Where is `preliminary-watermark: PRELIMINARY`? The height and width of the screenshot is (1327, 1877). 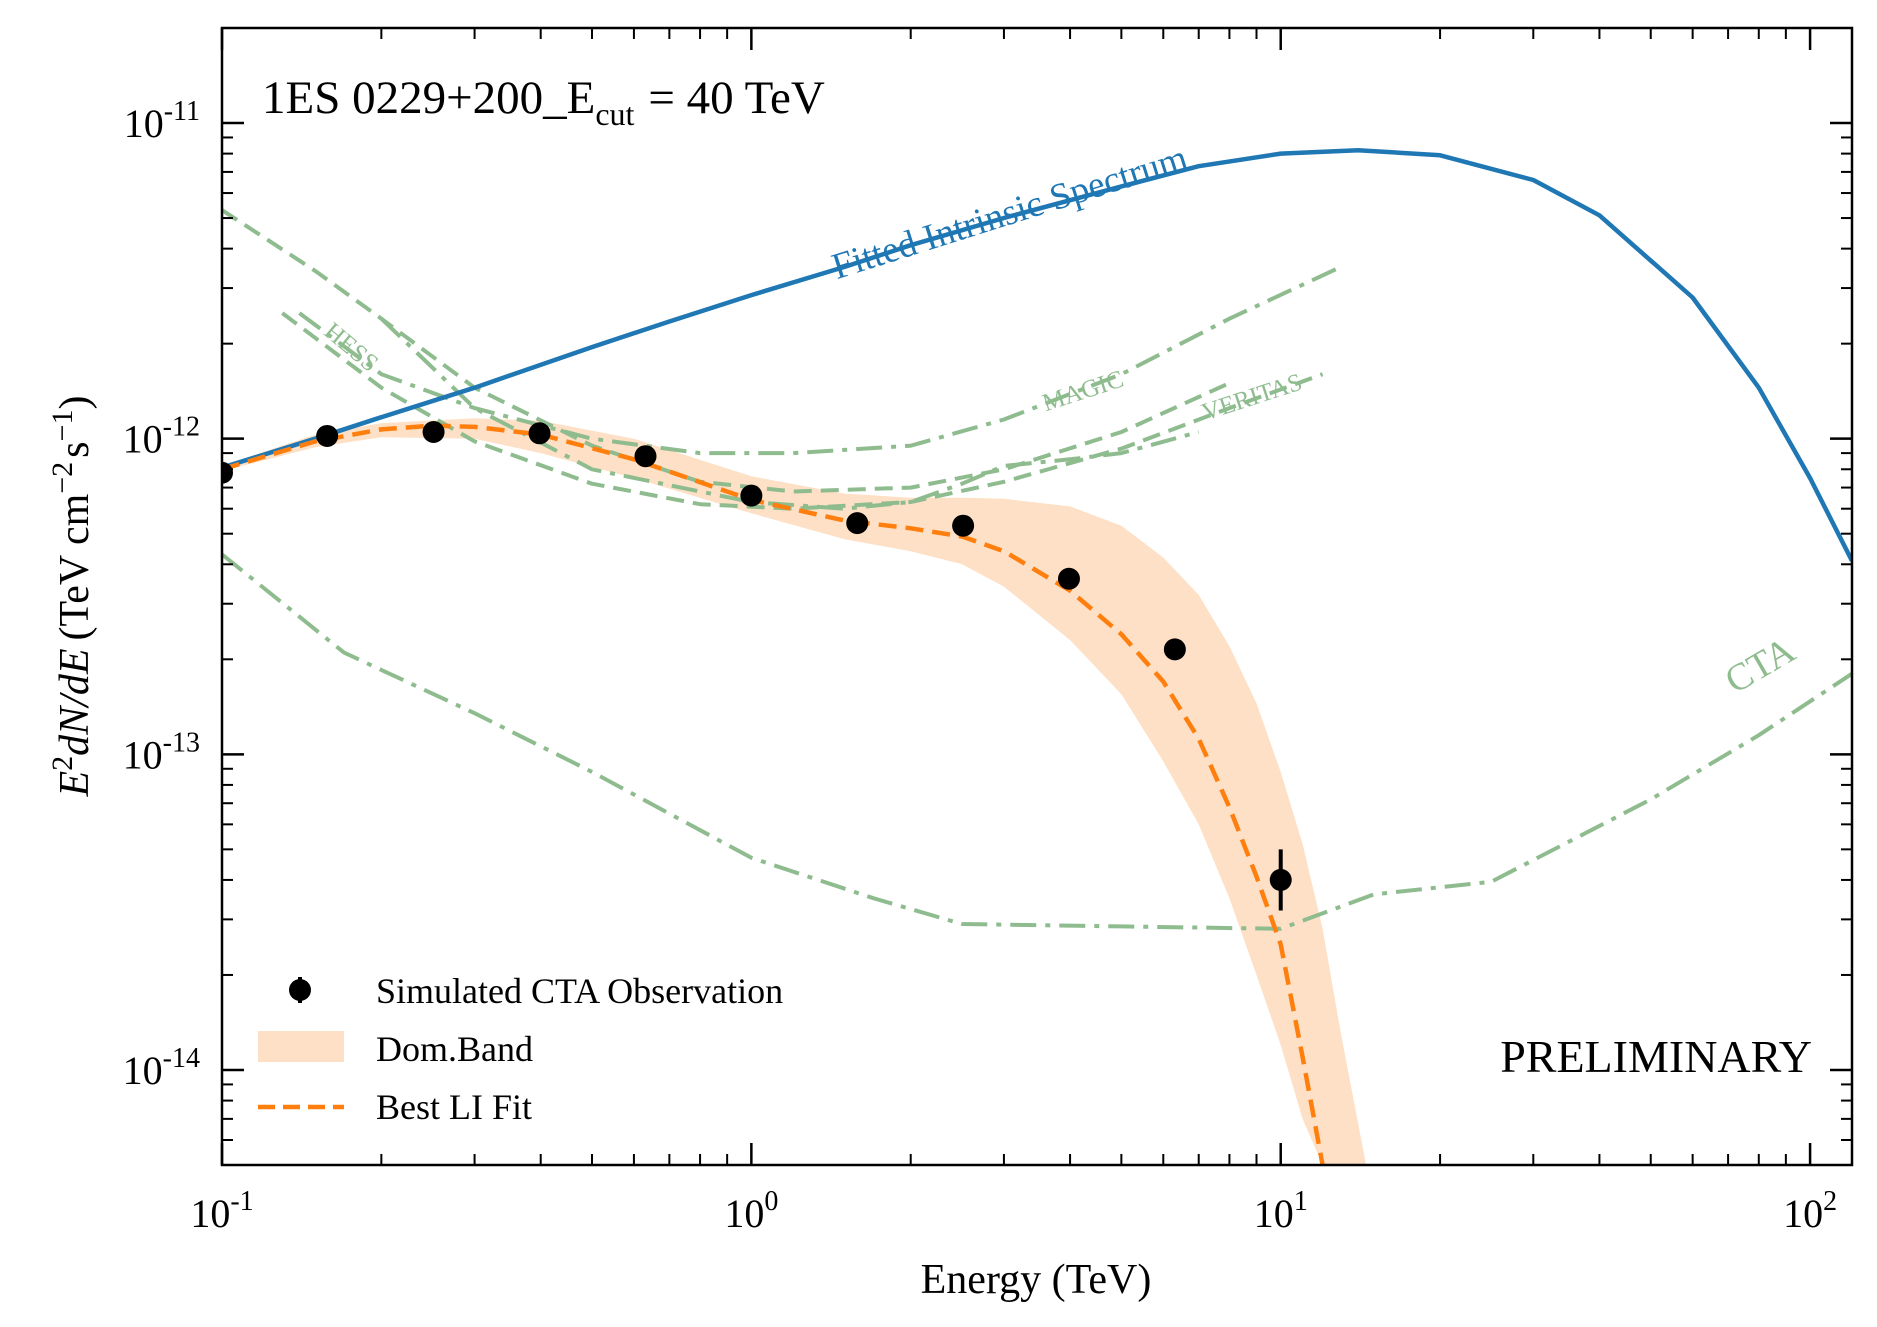
preliminary-watermark: PRELIMINARY is located at coordinates (1656, 1056).